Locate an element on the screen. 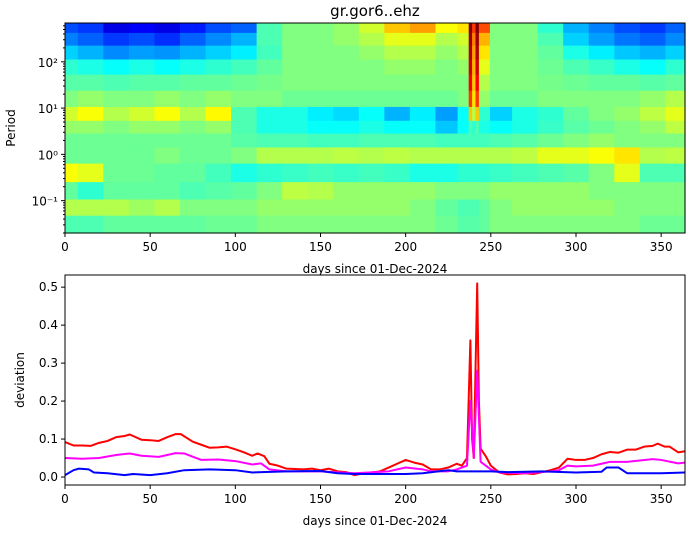  y-tick-label: 0.4 is located at coordinates (48, 325).